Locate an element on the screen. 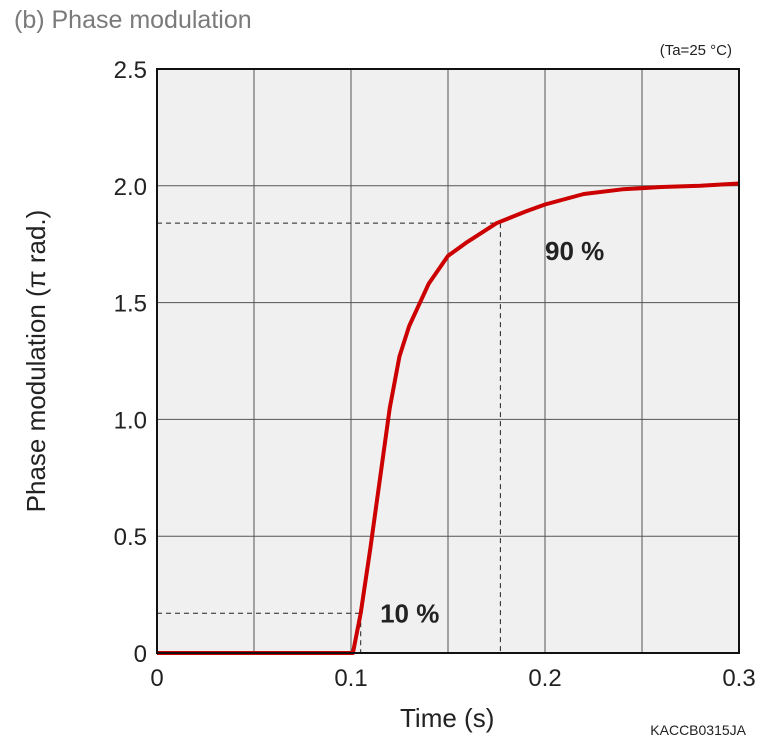 The height and width of the screenshot is (751, 768). x-tick-label: 0.1 is located at coordinates (350, 678).